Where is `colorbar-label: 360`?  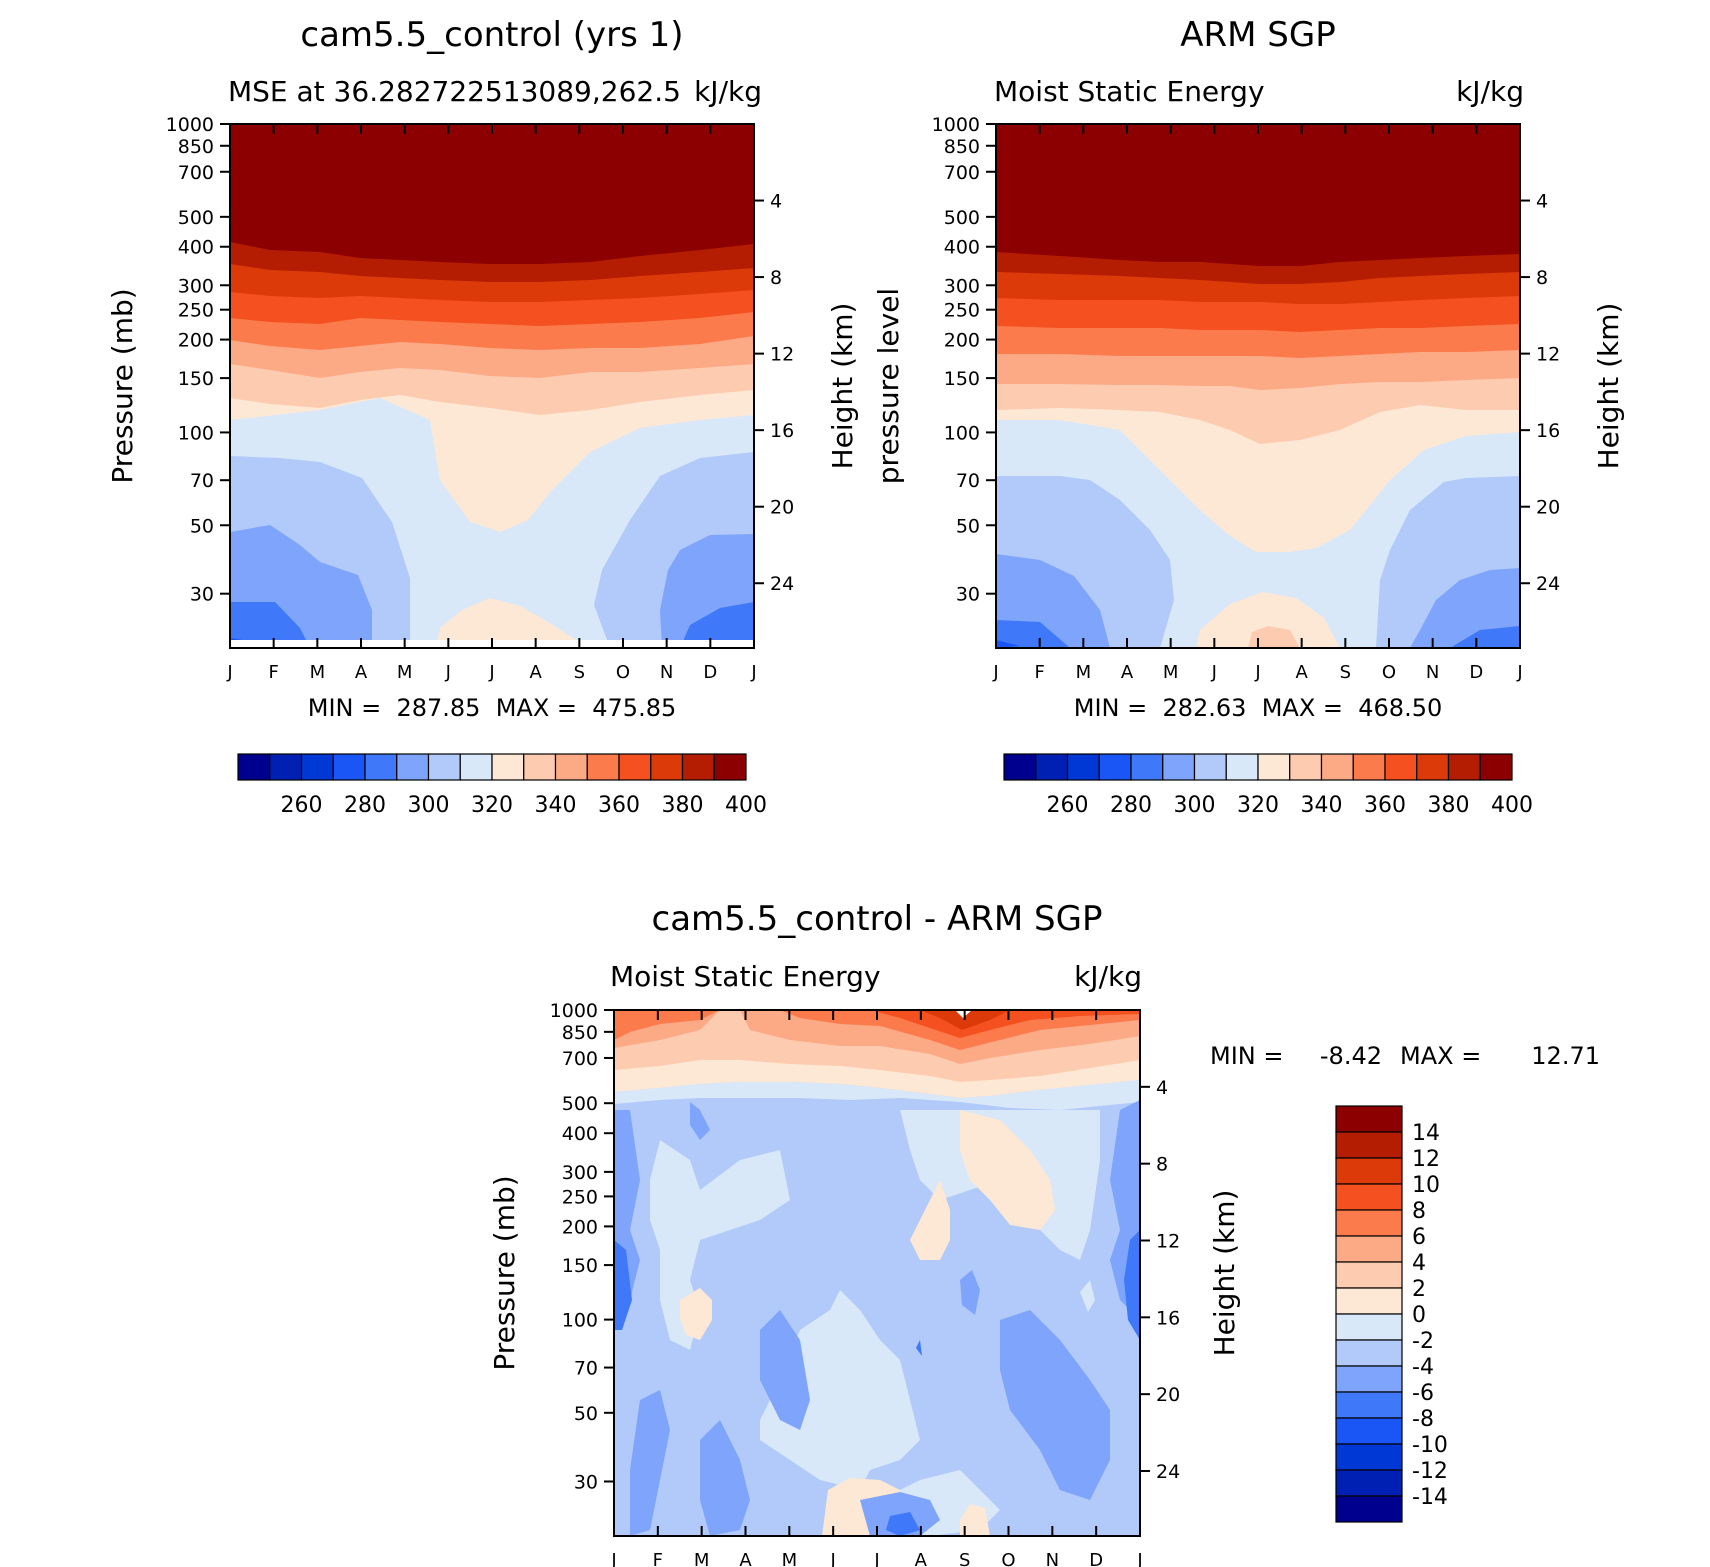
colorbar-label: 360 is located at coordinates (619, 805).